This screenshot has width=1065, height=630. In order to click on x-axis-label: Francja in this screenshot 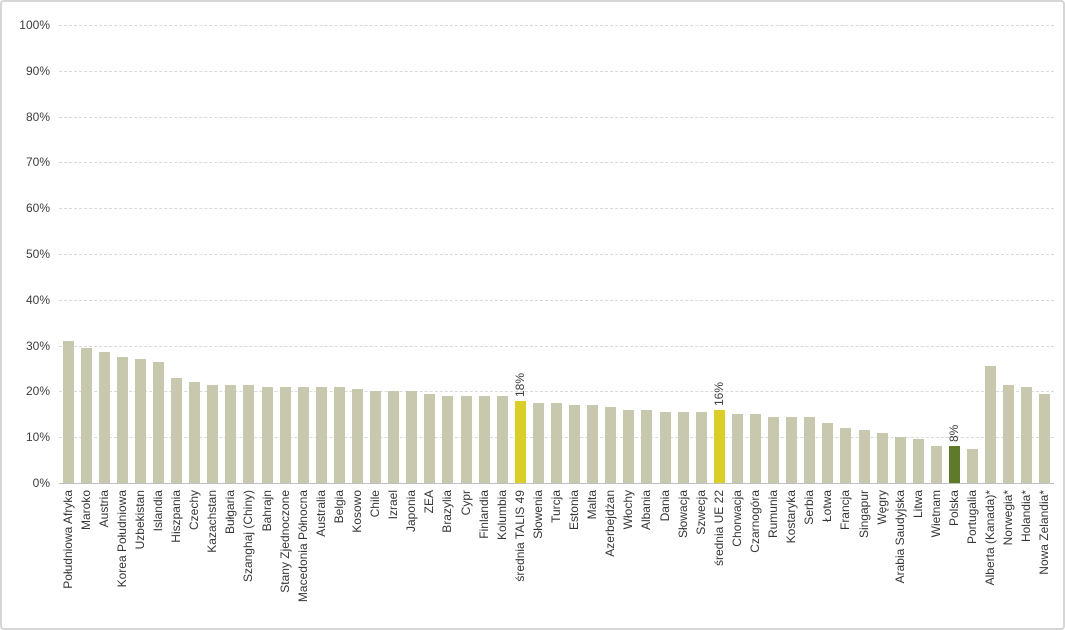, I will do `click(845, 510)`.